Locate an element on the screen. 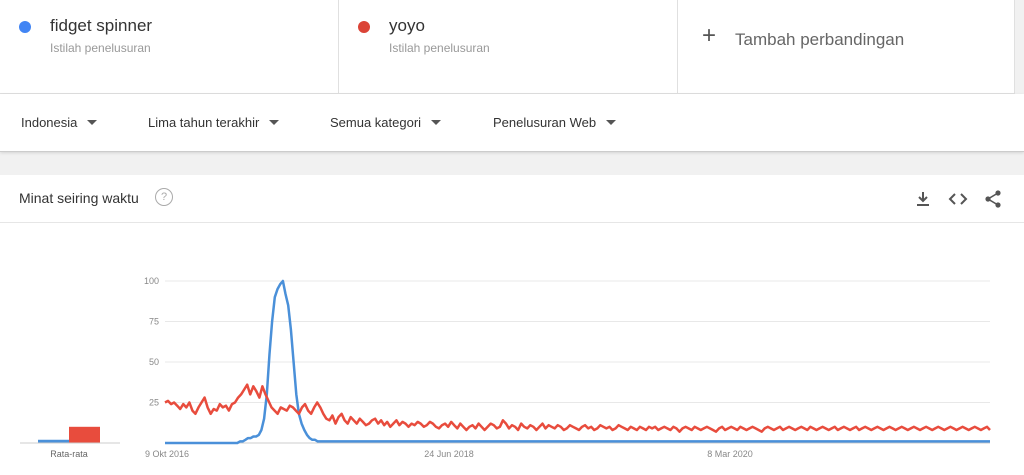 This screenshot has width=1024, height=475. time-filter-label: Lima tahun terakhir is located at coordinates (204, 122).